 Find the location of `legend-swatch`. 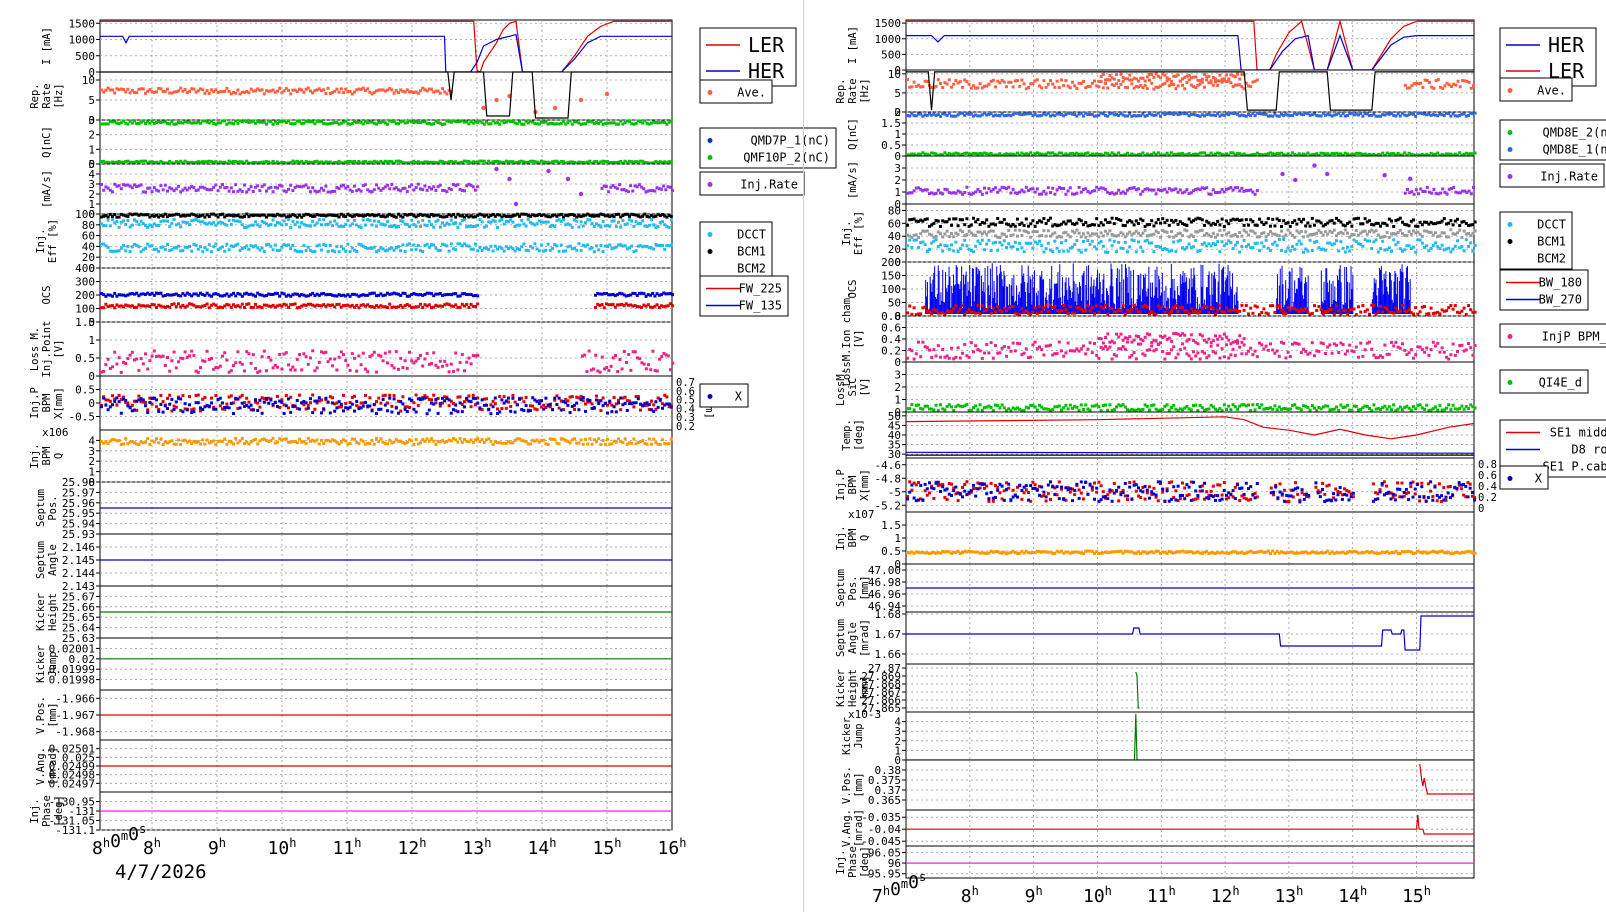

legend-swatch is located at coordinates (710, 92).